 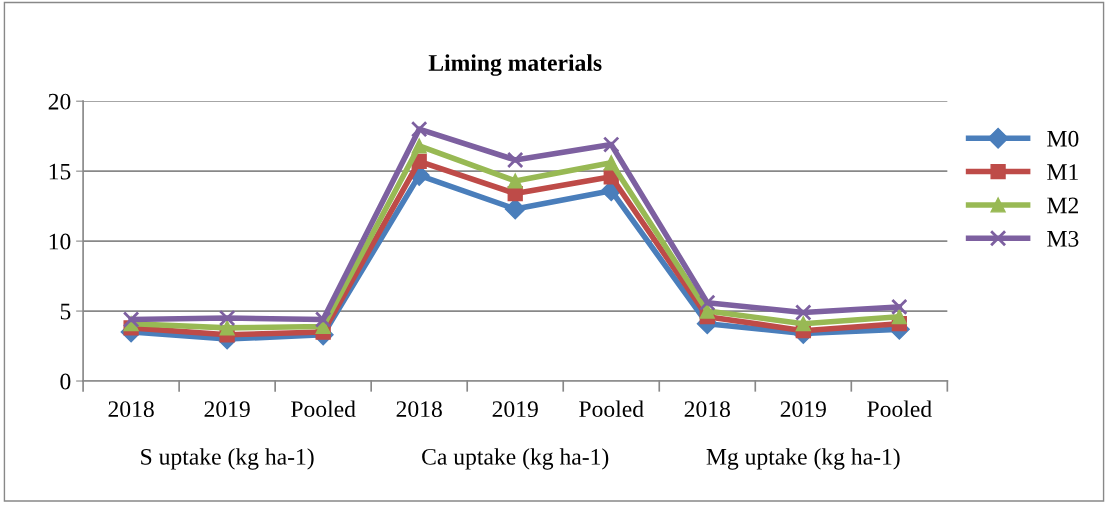 What do you see at coordinates (65, 311) in the screenshot?
I see `y-tick-label: 5` at bounding box center [65, 311].